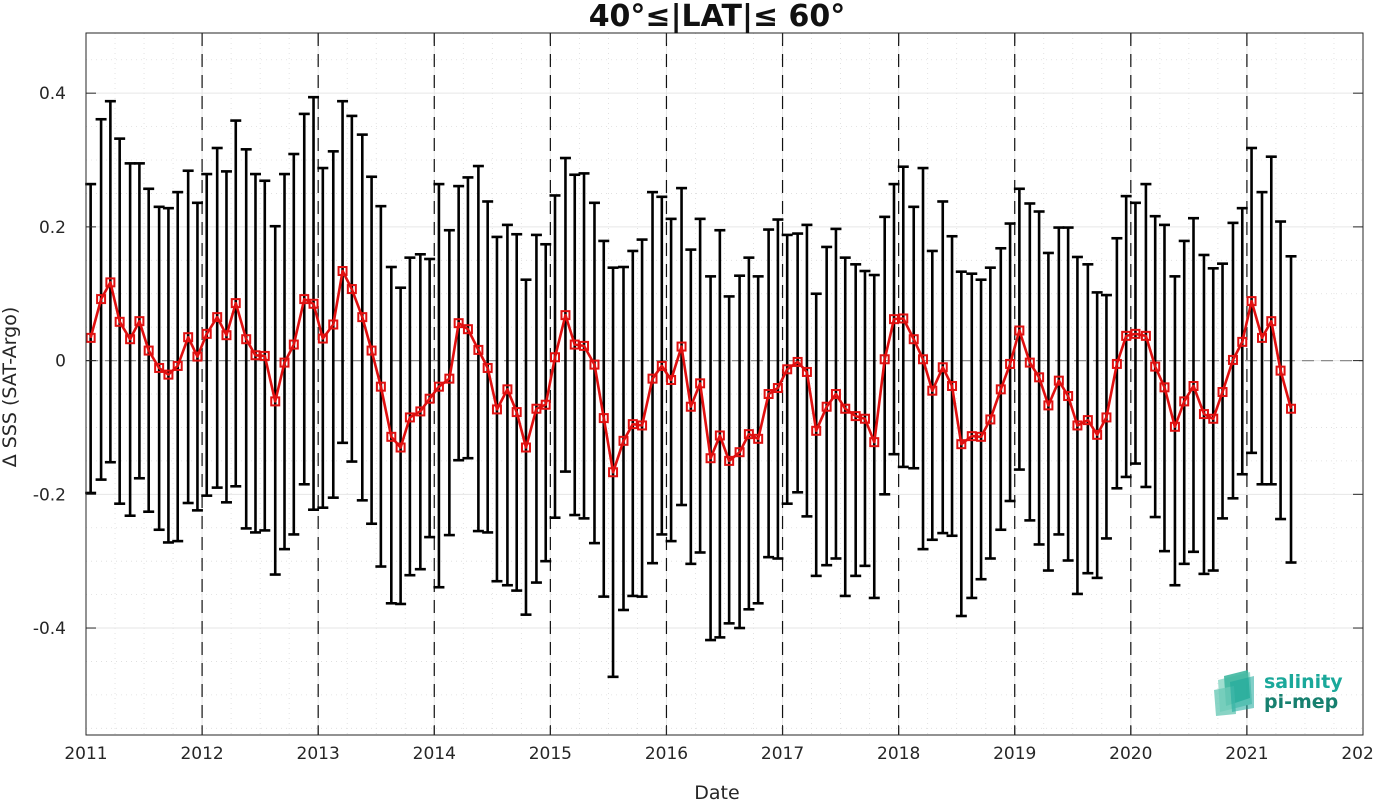 The height and width of the screenshot is (801, 1374). Describe the element at coordinates (1234, 693) in the screenshot. I see `wave-logo-icon` at that location.